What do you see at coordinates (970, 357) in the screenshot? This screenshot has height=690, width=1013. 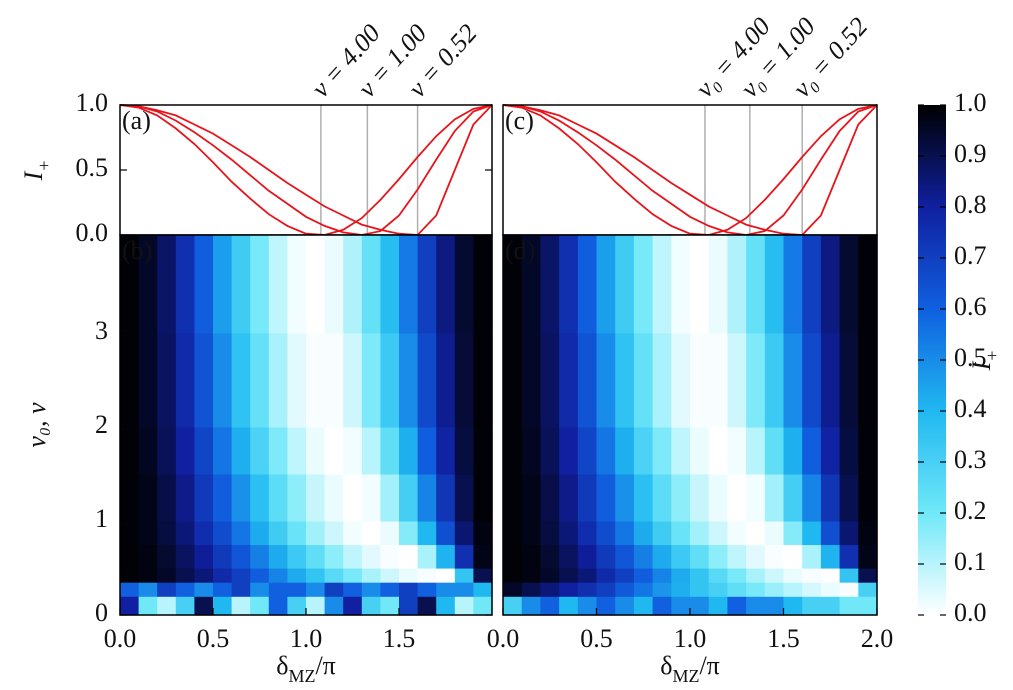 I see `y-tick-label: 0.5` at bounding box center [970, 357].